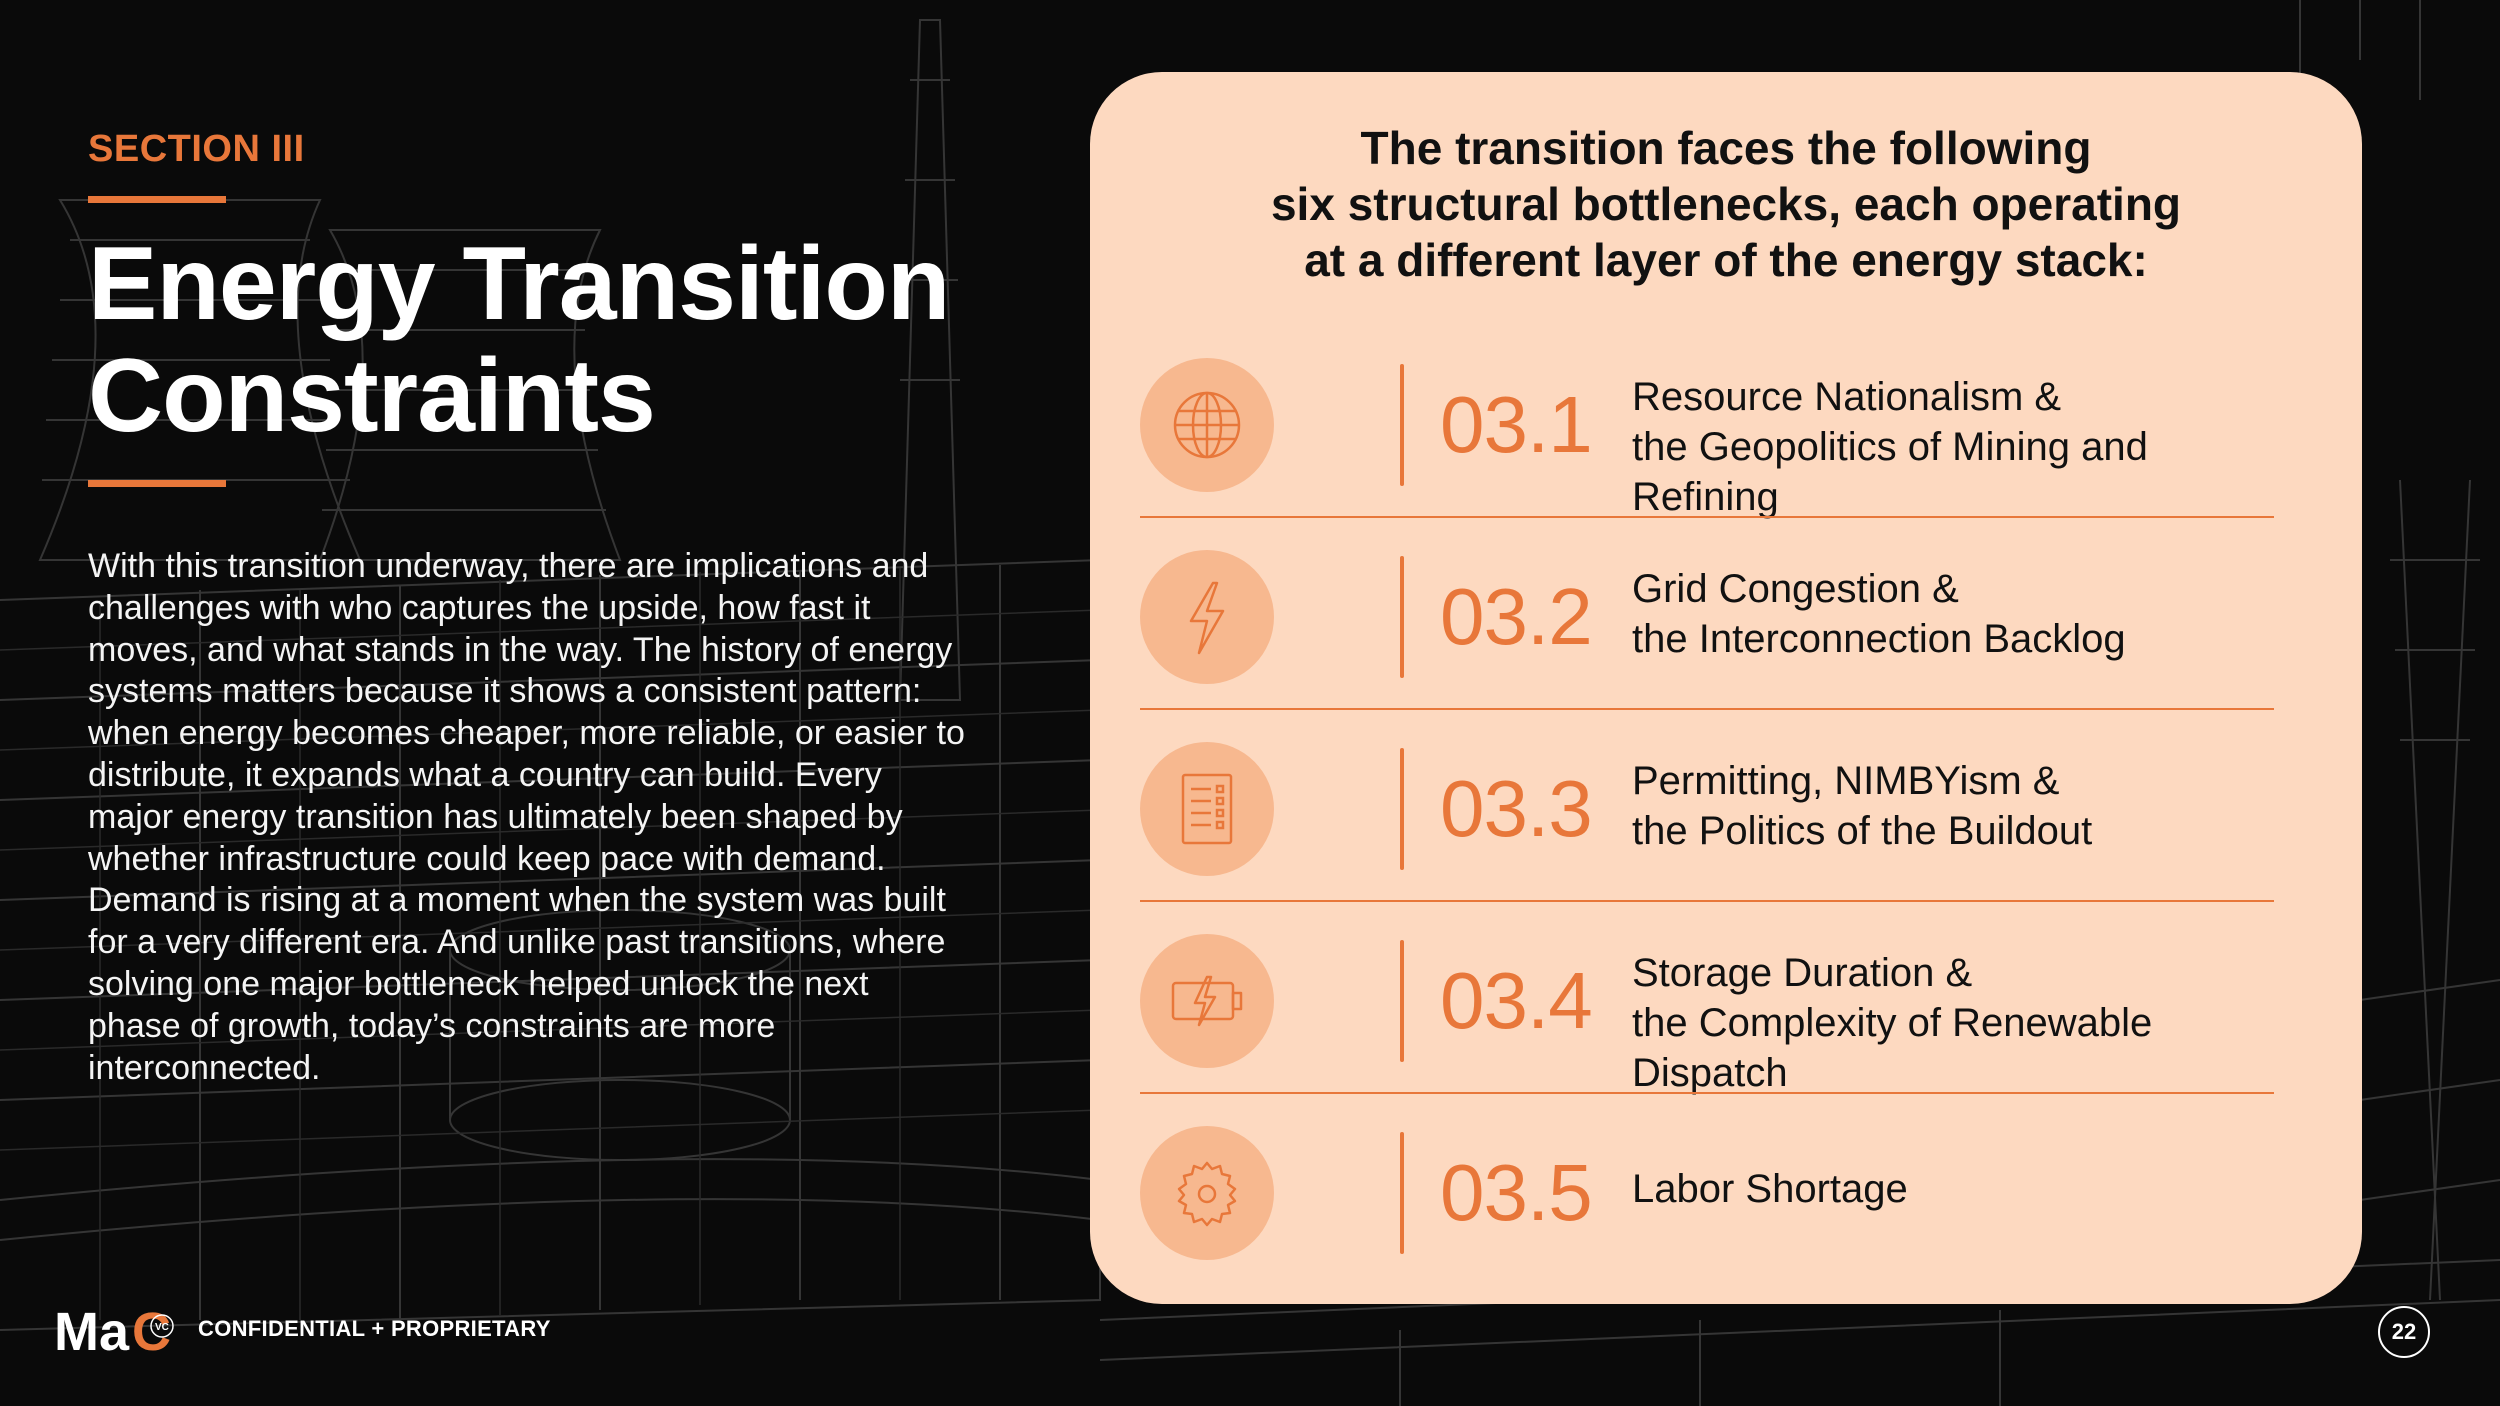 This screenshot has width=2500, height=1406. I want to click on mac-vc-logo: Ma C VC, so click(114, 1330).